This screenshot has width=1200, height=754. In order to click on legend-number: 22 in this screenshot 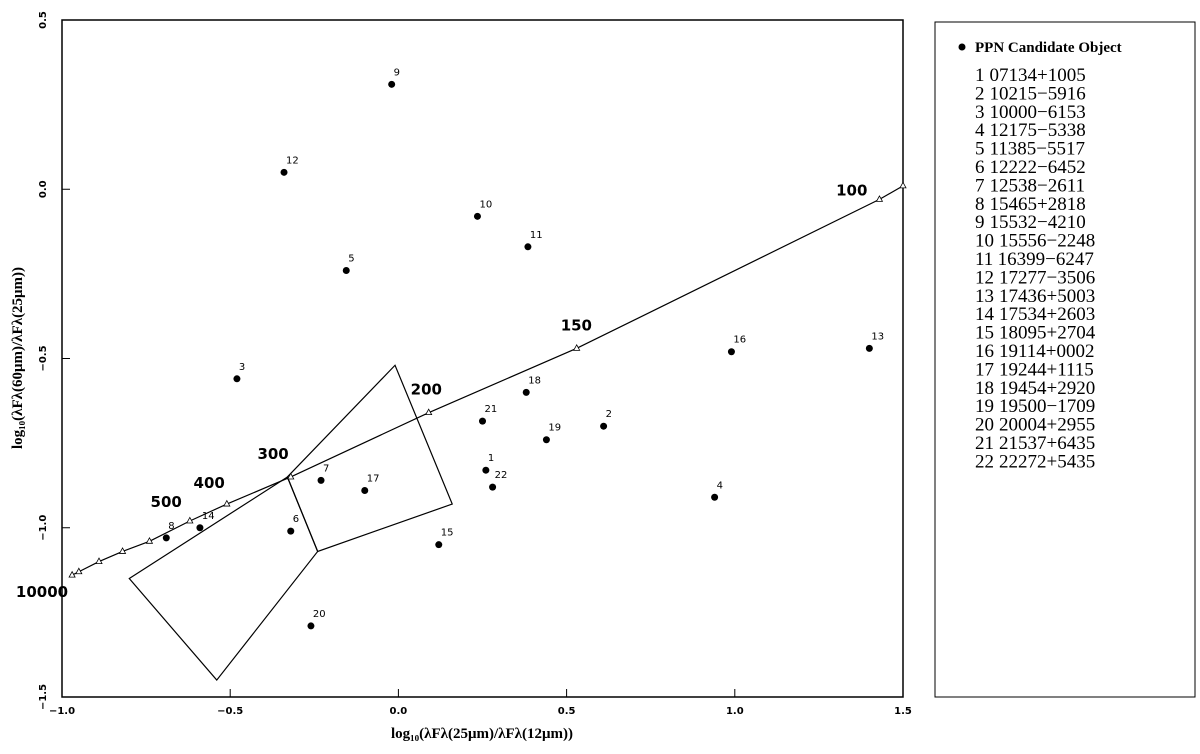, I will do `click(984, 461)`.